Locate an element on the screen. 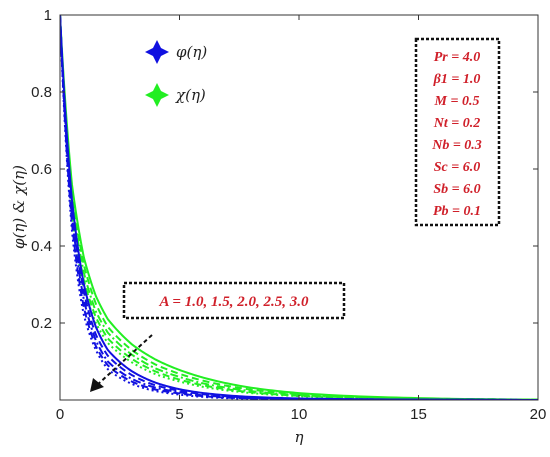  a-annotation-text: A = 1.0, 1.5, 2.0, 2.5, 3.0 is located at coordinates (234, 302).